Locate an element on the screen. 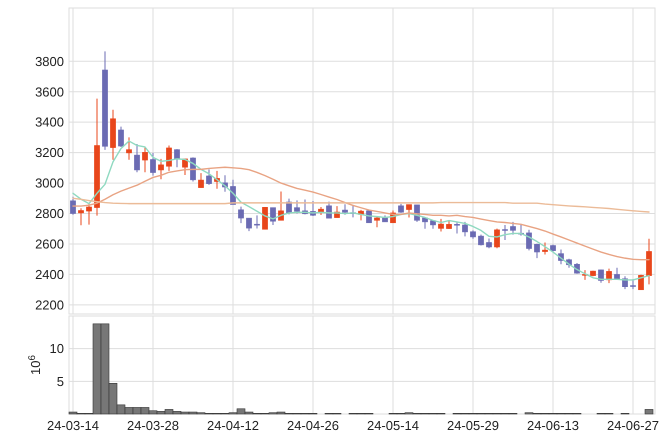 The width and height of the screenshot is (671, 444). y-tick-label: 2600 is located at coordinates (49, 244).